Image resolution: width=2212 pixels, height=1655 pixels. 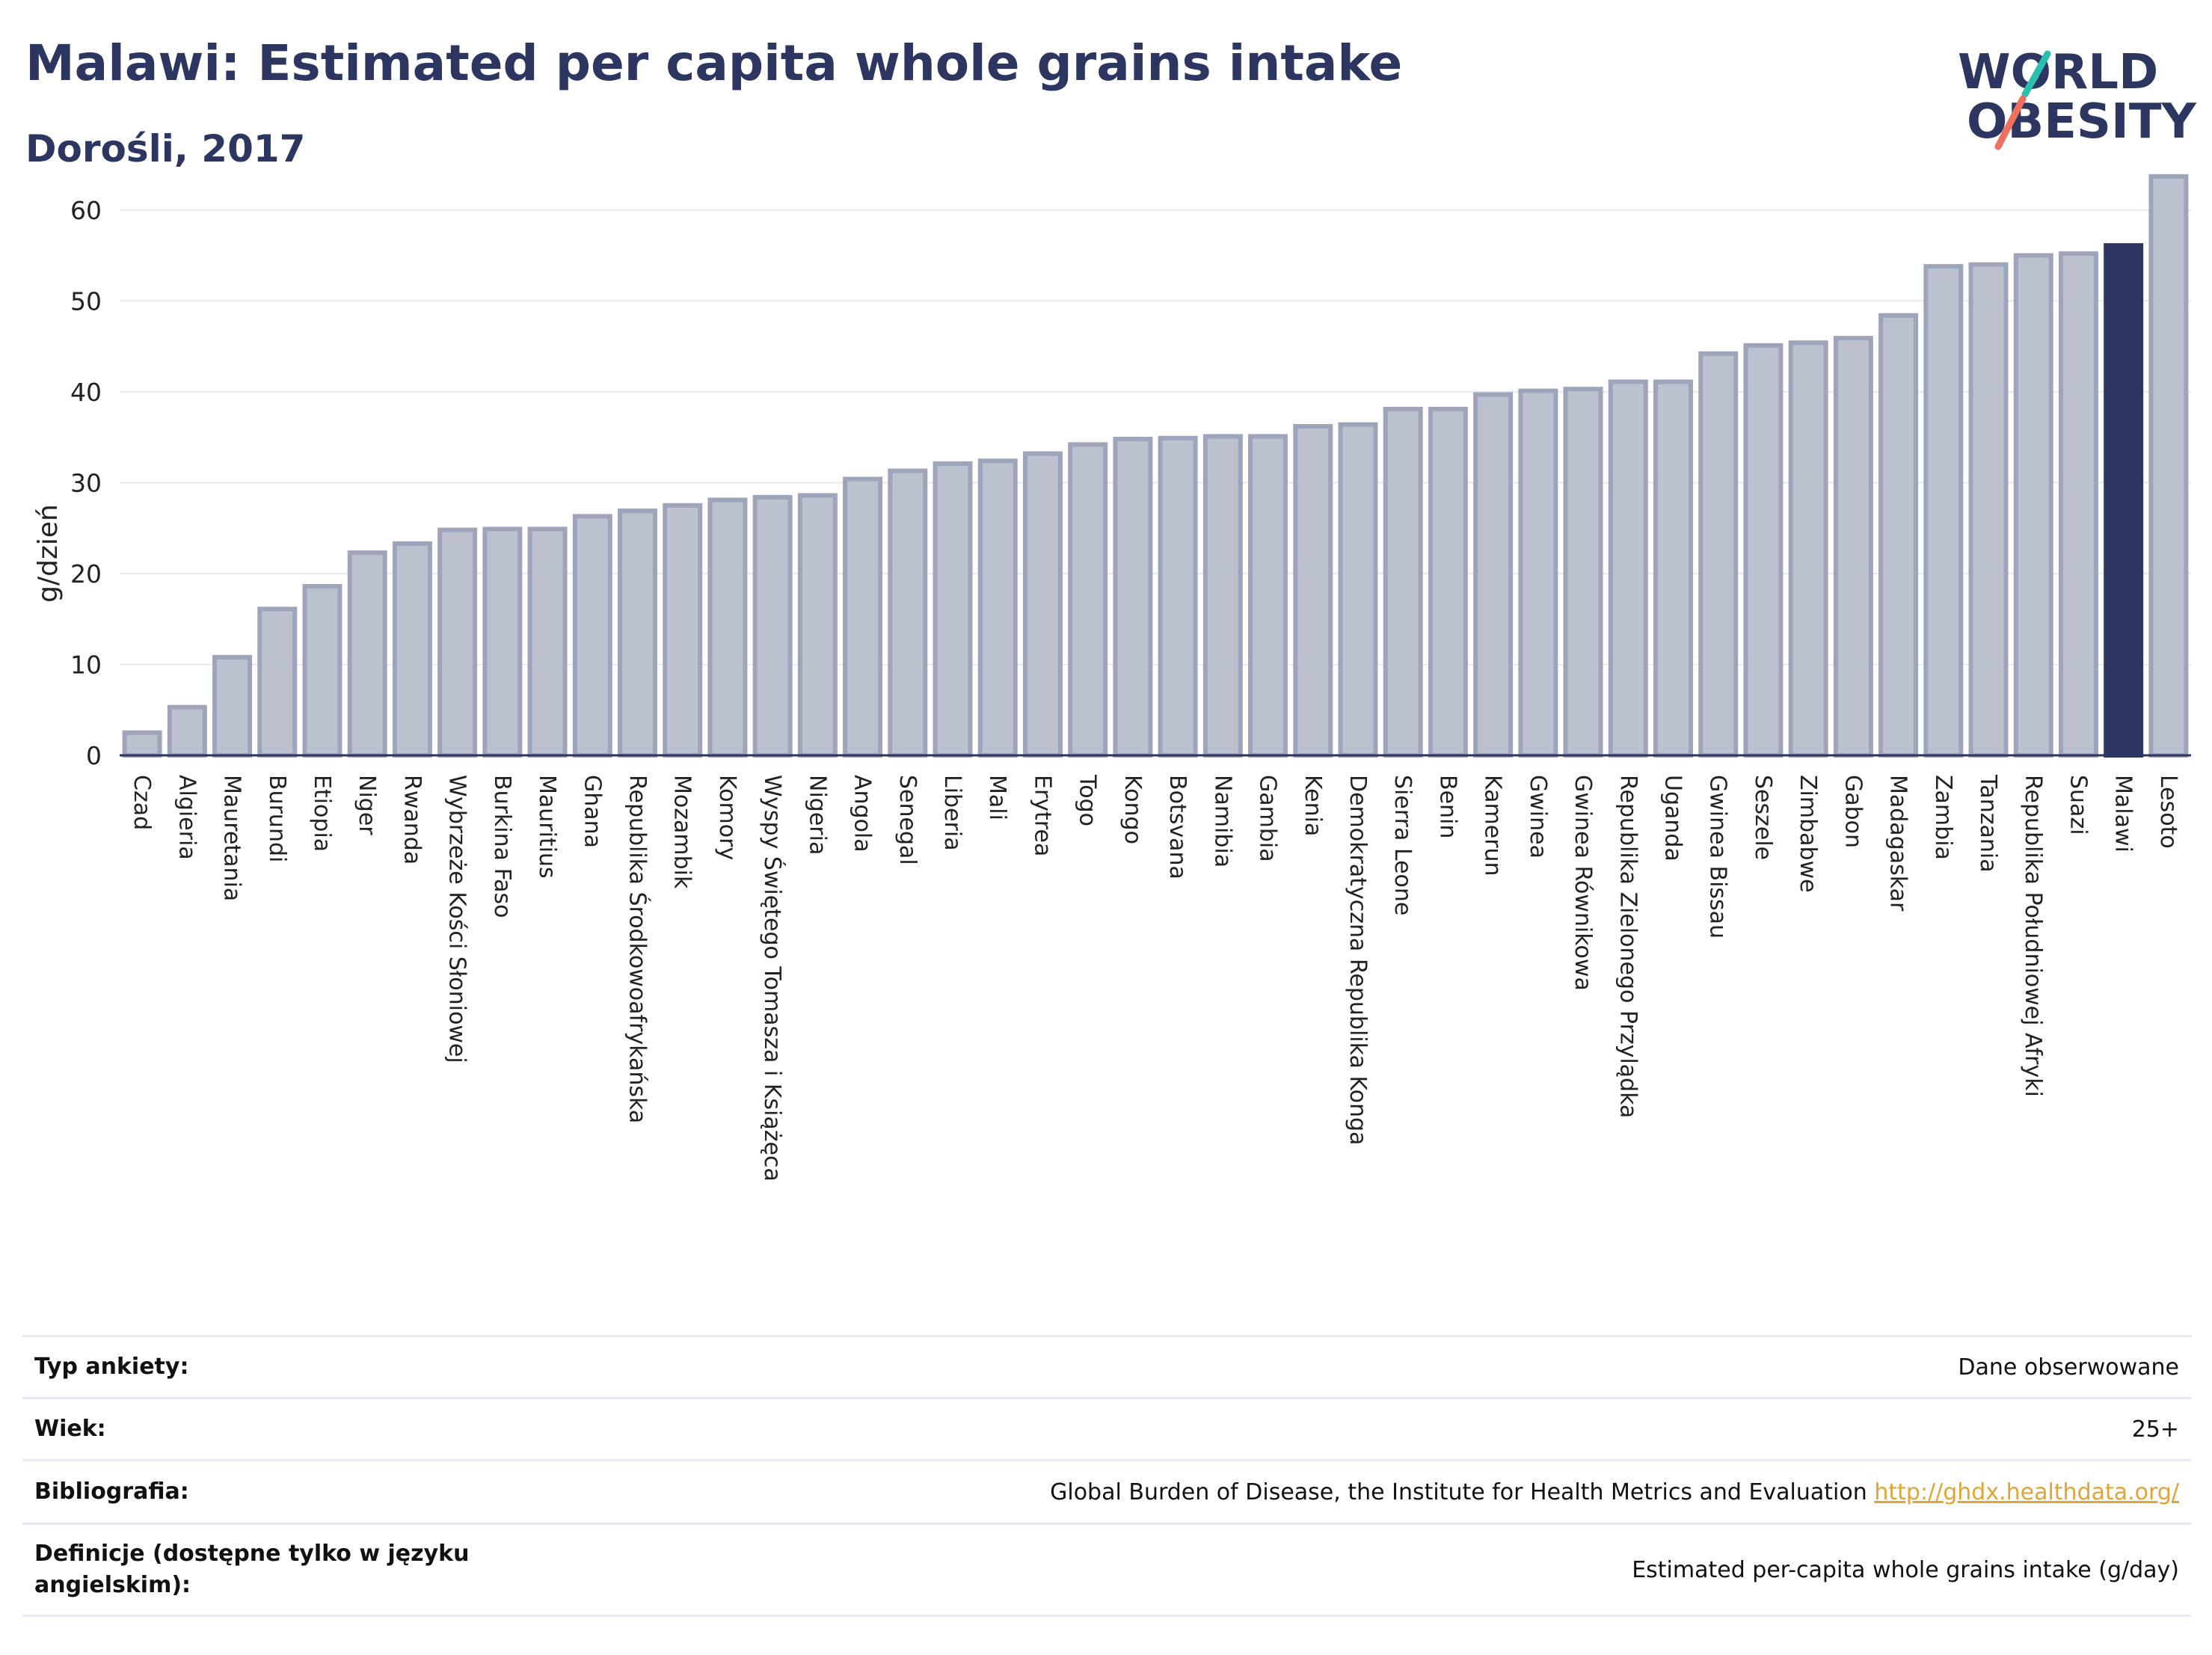 I want to click on logo-slash-coral, so click(x=2010, y=122).